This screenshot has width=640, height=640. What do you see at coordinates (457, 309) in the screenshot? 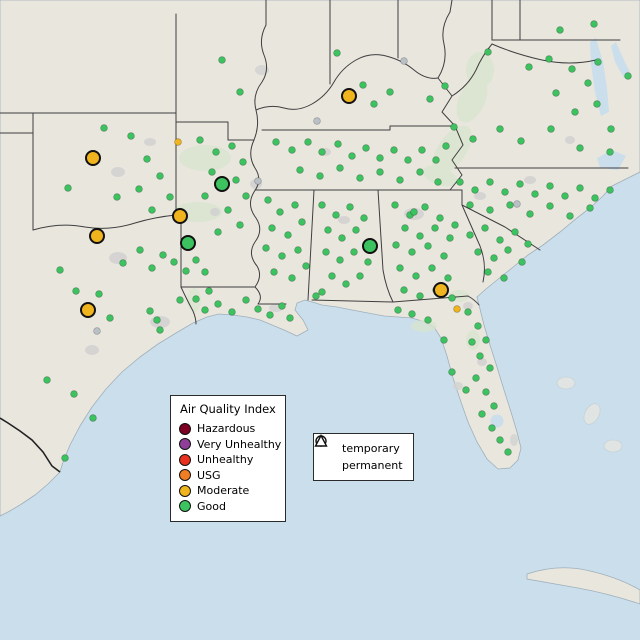
I see `station-moderate` at bounding box center [457, 309].